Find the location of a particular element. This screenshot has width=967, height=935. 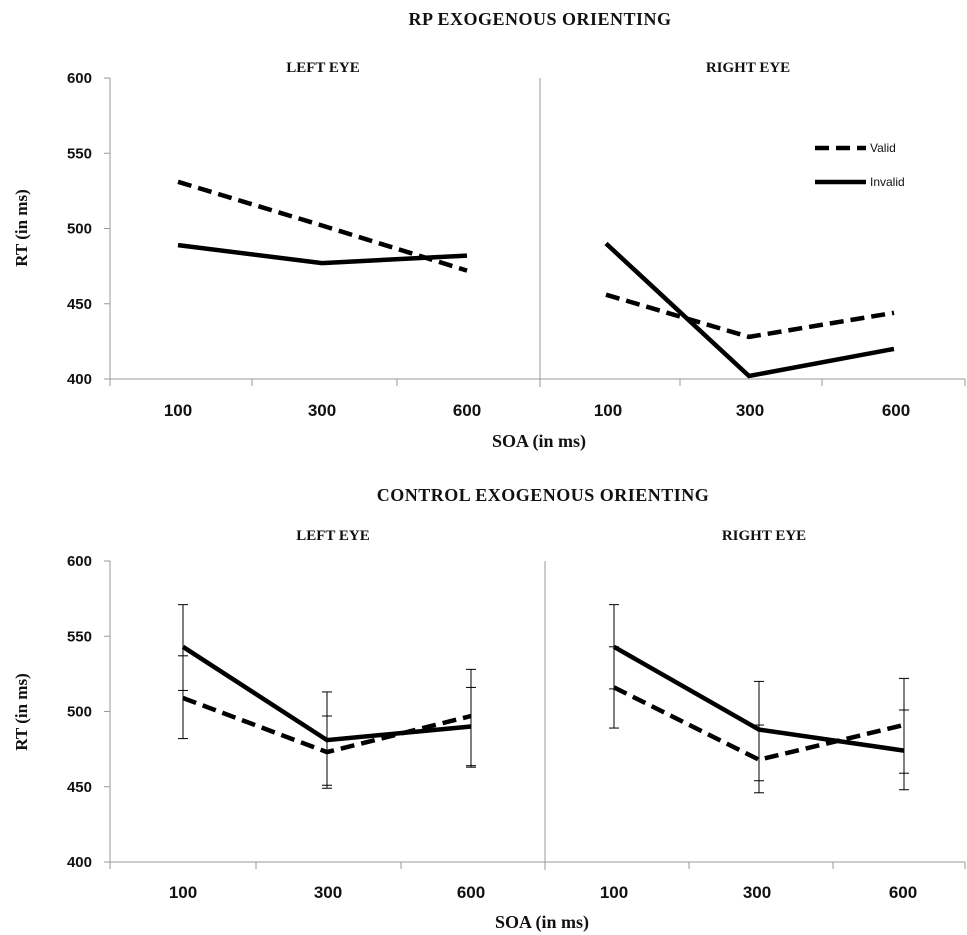

top-x-axis-label: SOA (in ms) is located at coordinates (539, 441).